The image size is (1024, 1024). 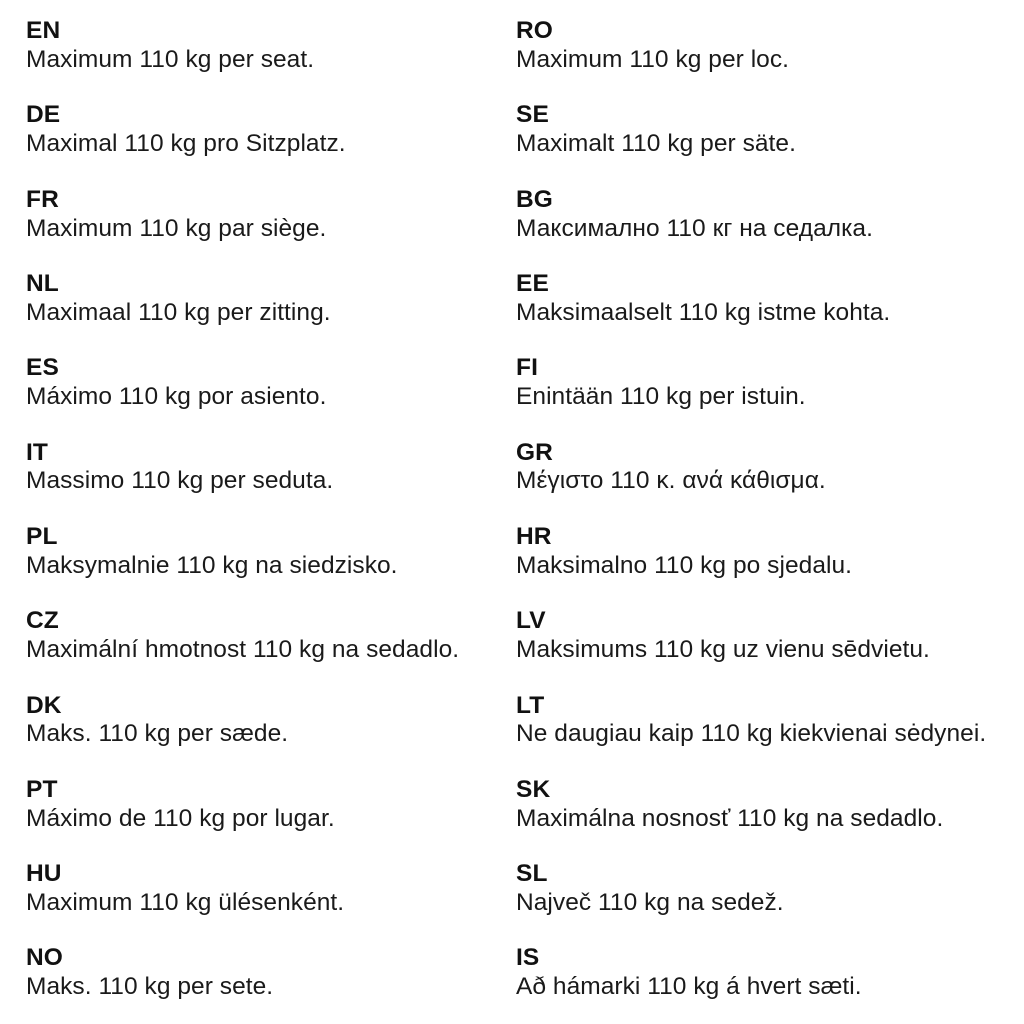 What do you see at coordinates (534, 536) in the screenshot?
I see `language-code: HR` at bounding box center [534, 536].